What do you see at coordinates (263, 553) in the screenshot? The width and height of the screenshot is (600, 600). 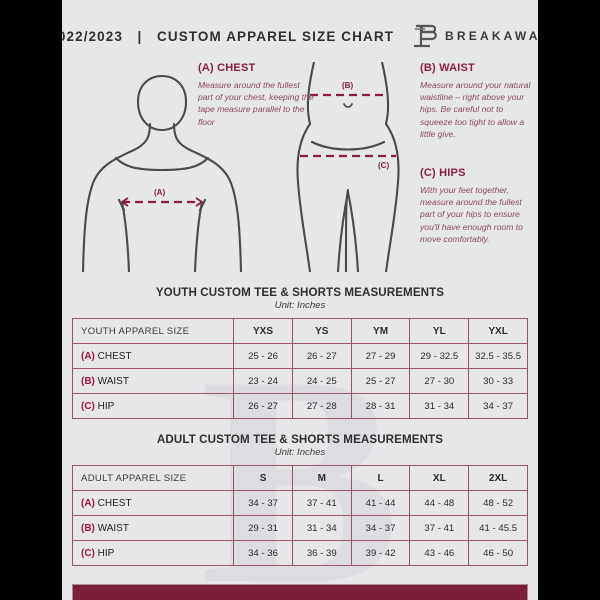 I see `cell-hip-s: 34 - 36` at bounding box center [263, 553].